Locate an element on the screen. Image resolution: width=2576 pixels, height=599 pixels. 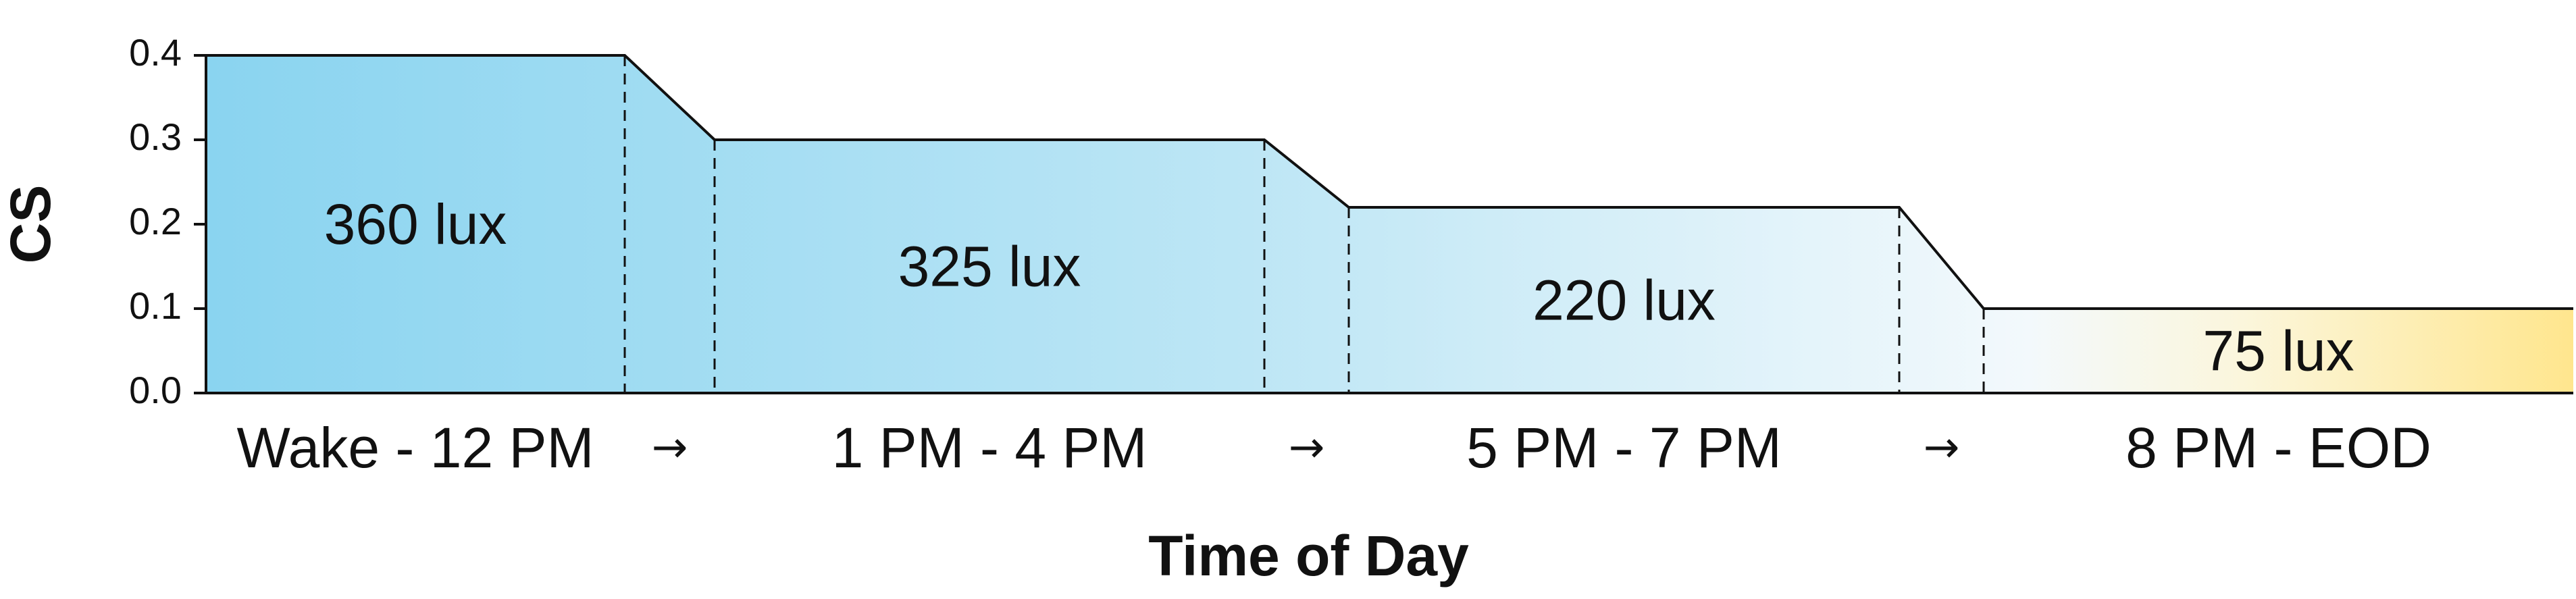
y-tick-label: 0.3 is located at coordinates (155, 136).